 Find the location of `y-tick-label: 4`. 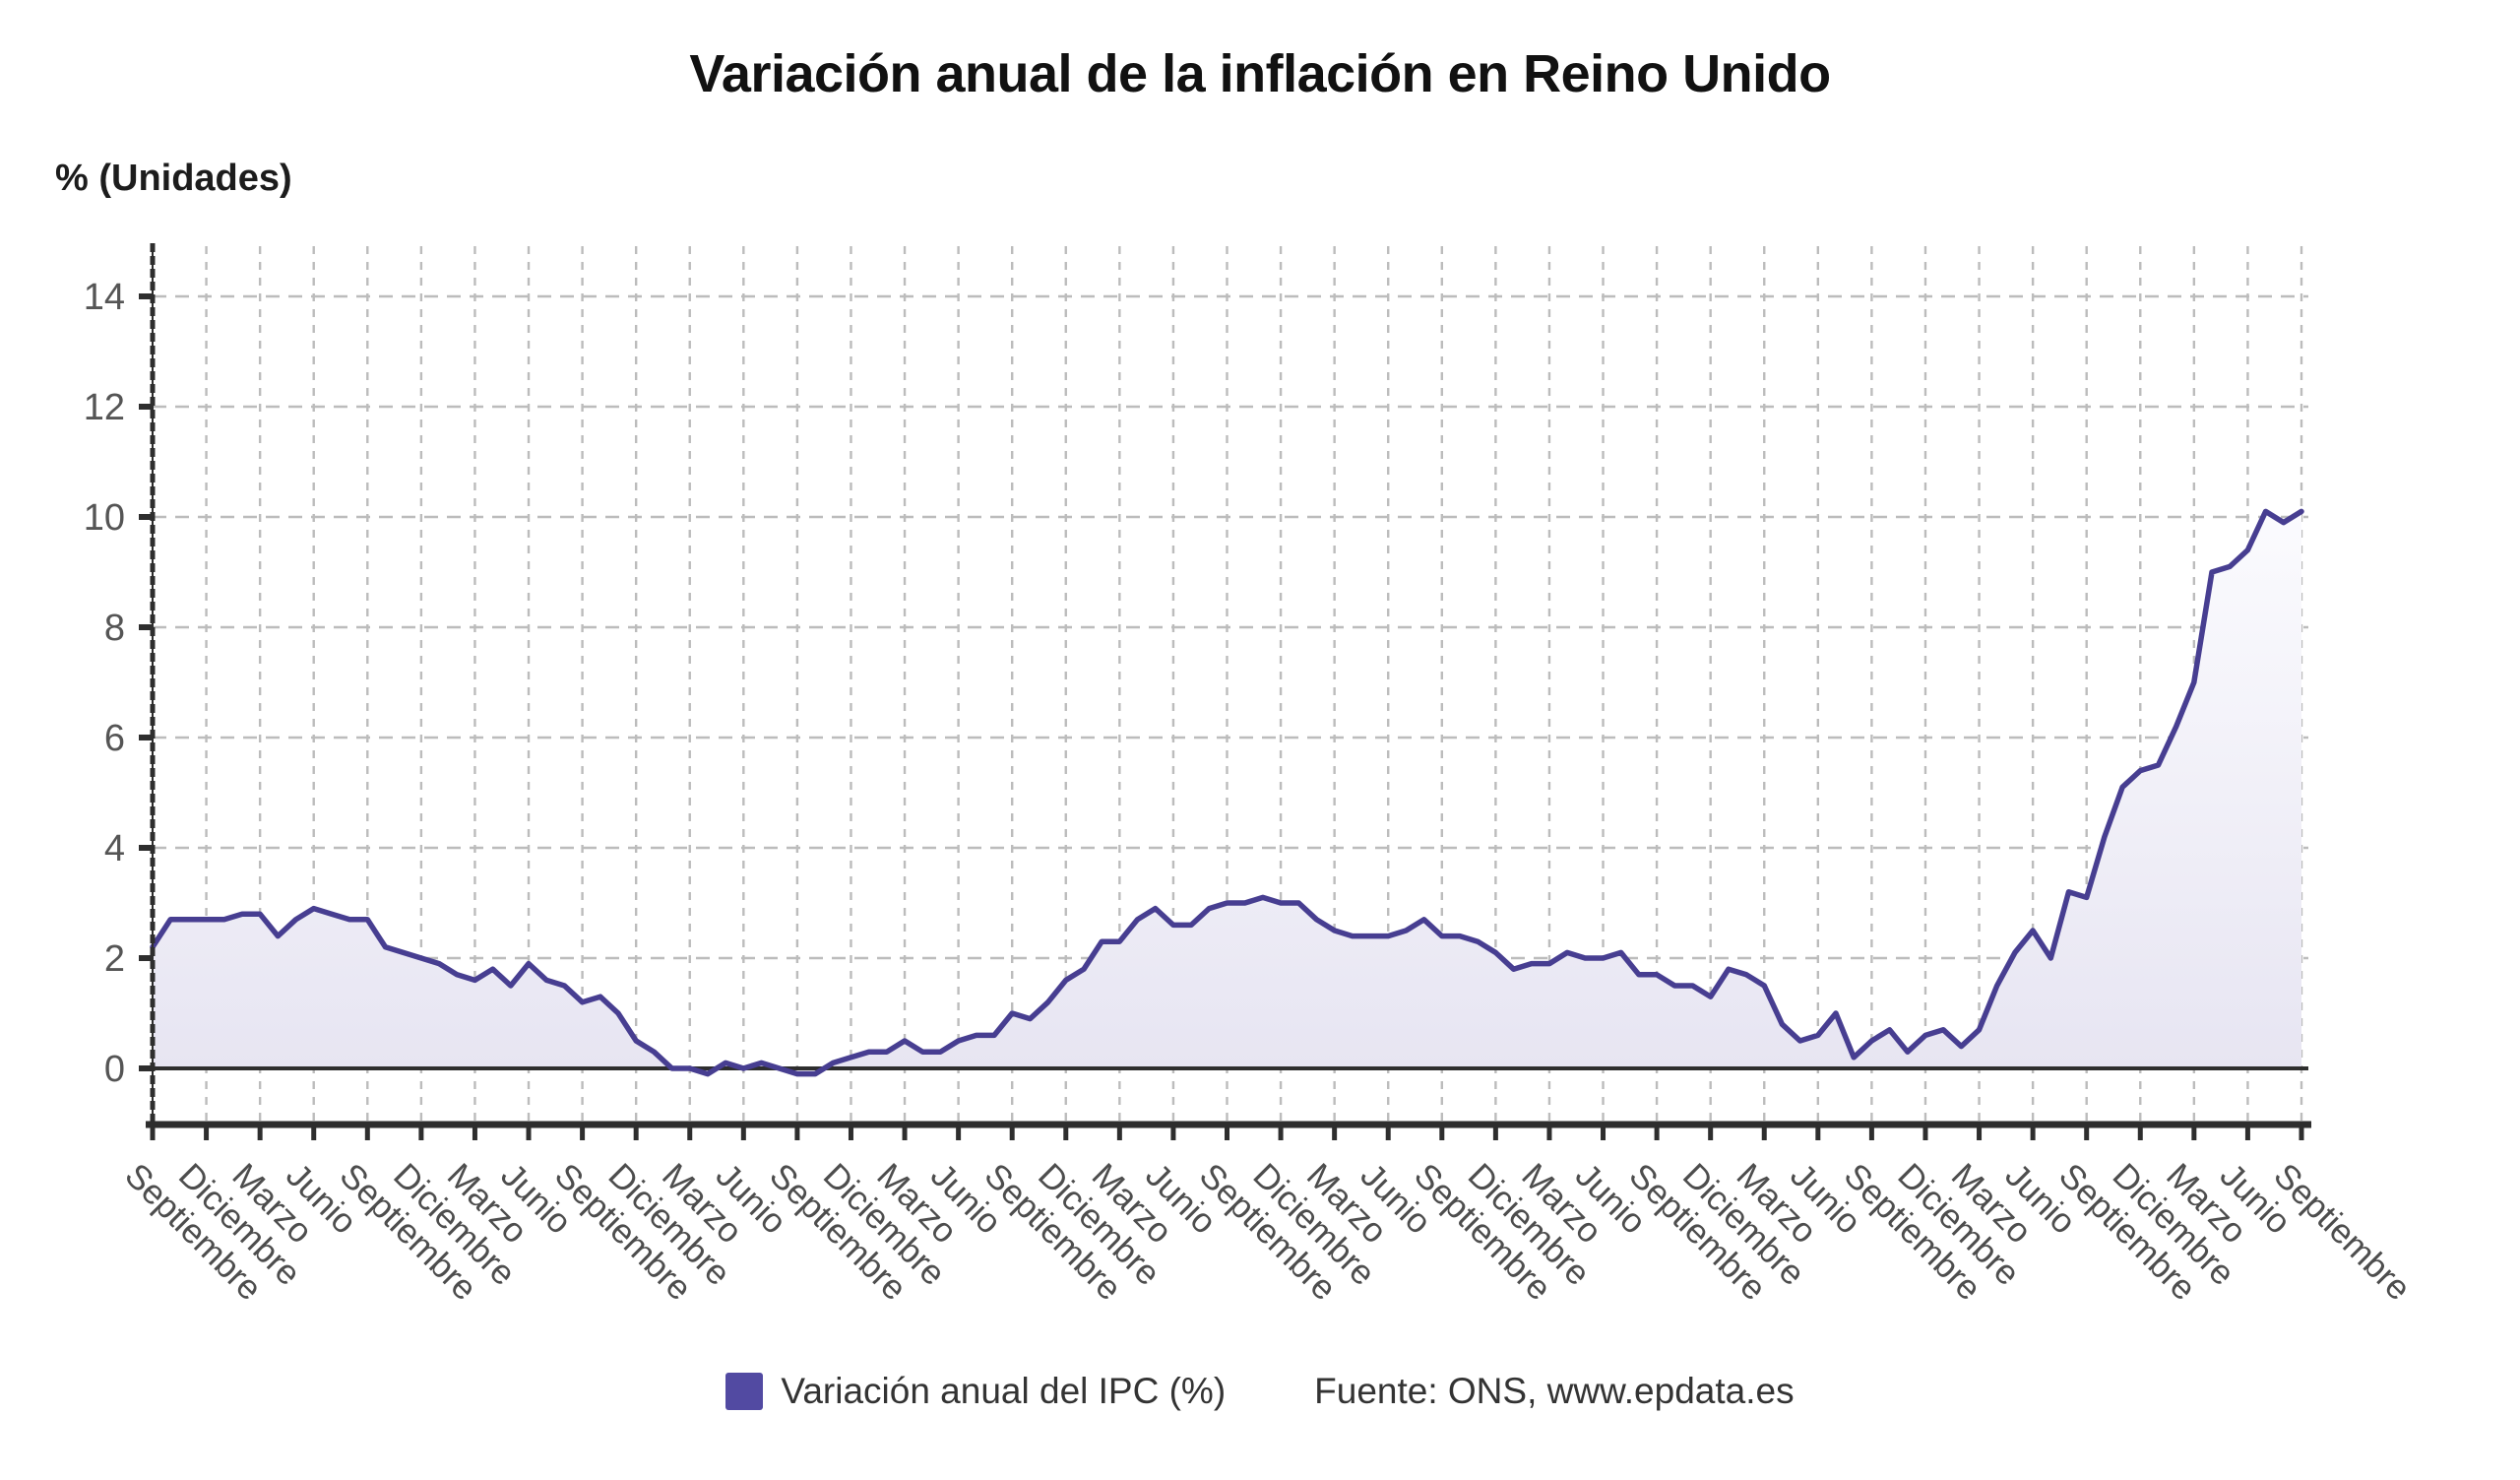

y-tick-label: 4 is located at coordinates (114, 848).